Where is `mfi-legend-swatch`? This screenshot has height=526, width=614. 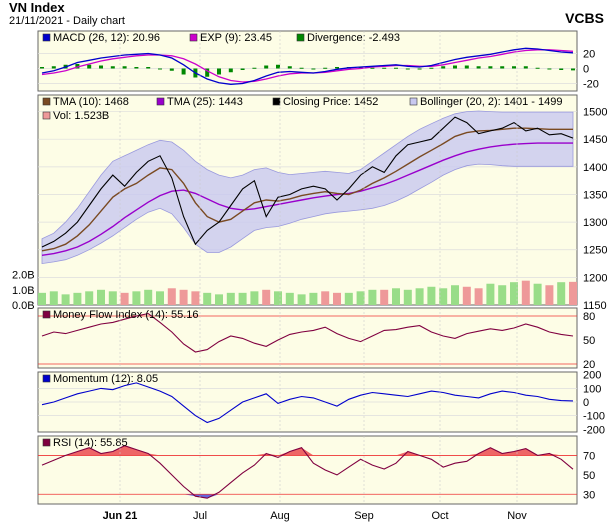
mfi-legend-swatch is located at coordinates (46, 314).